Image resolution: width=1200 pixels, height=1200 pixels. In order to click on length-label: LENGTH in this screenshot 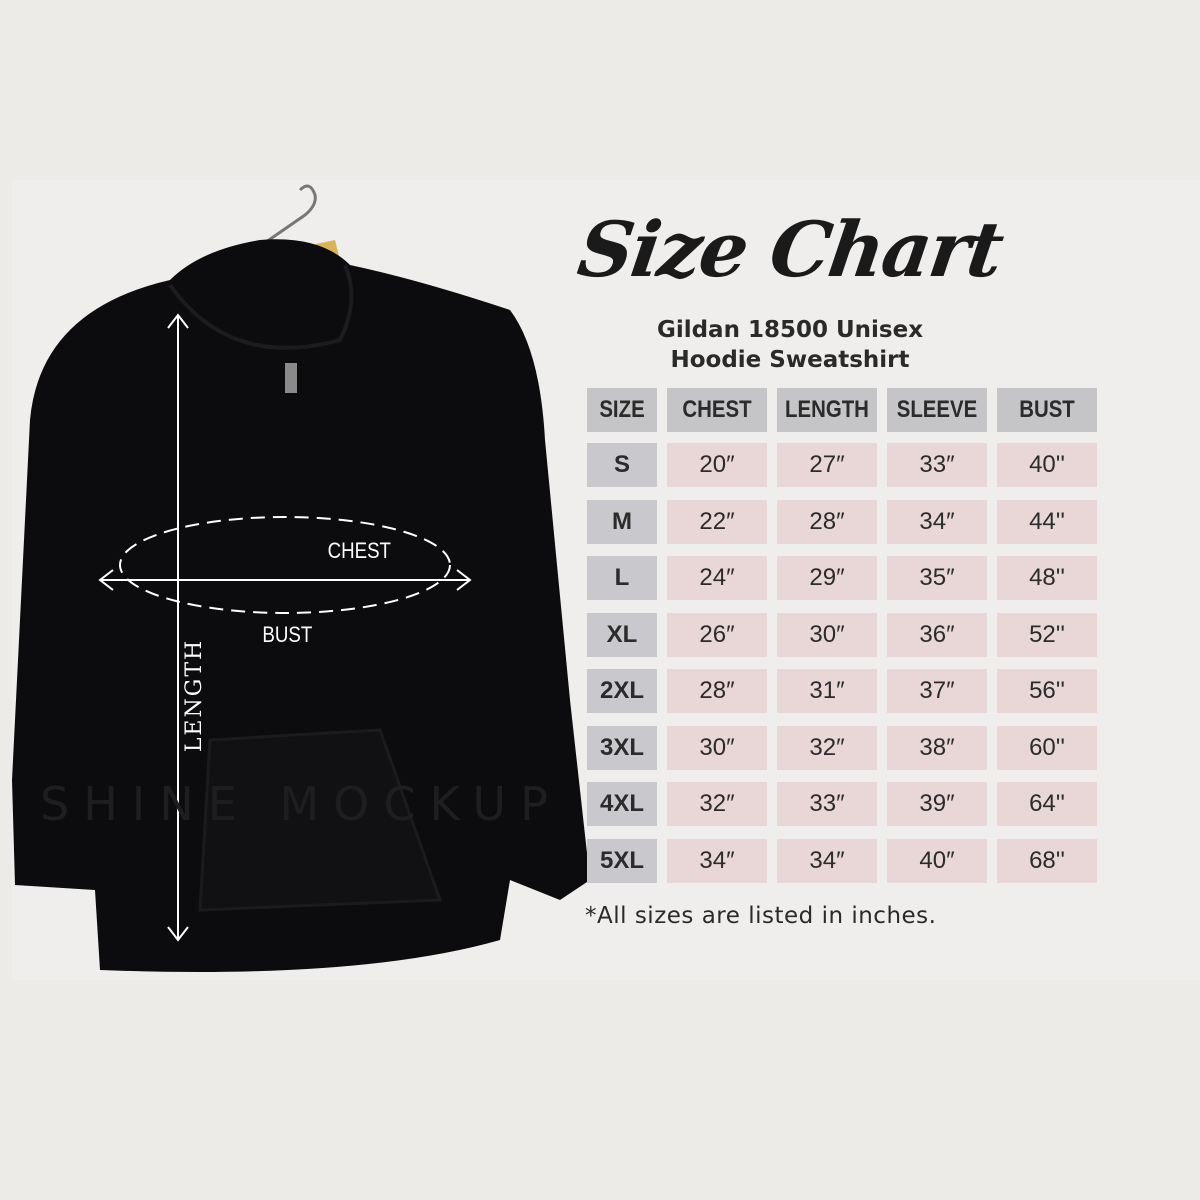, I will do `click(195, 695)`.